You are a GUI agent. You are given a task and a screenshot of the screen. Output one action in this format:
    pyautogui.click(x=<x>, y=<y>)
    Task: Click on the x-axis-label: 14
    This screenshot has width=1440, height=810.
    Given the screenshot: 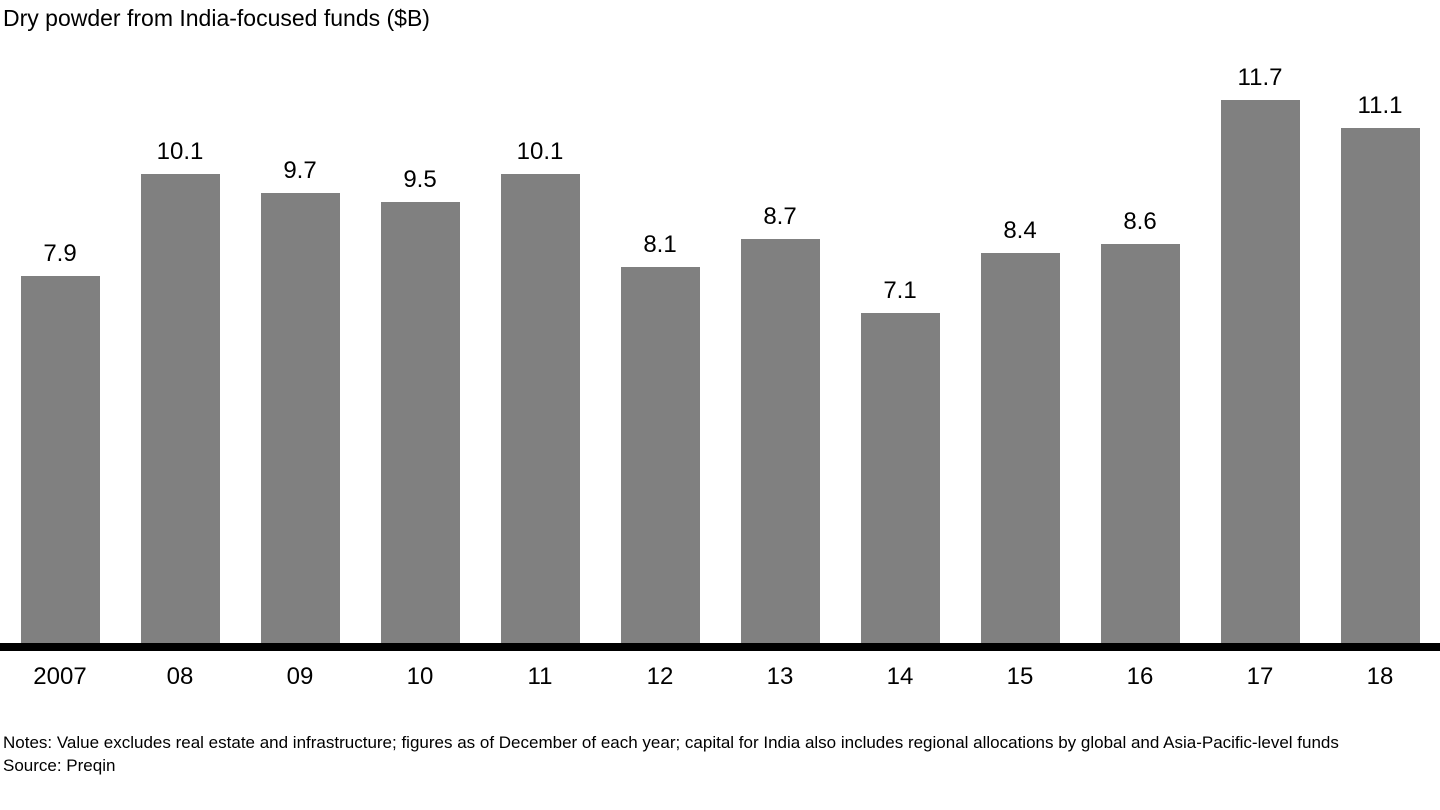 What is the action you would take?
    pyautogui.click(x=900, y=676)
    